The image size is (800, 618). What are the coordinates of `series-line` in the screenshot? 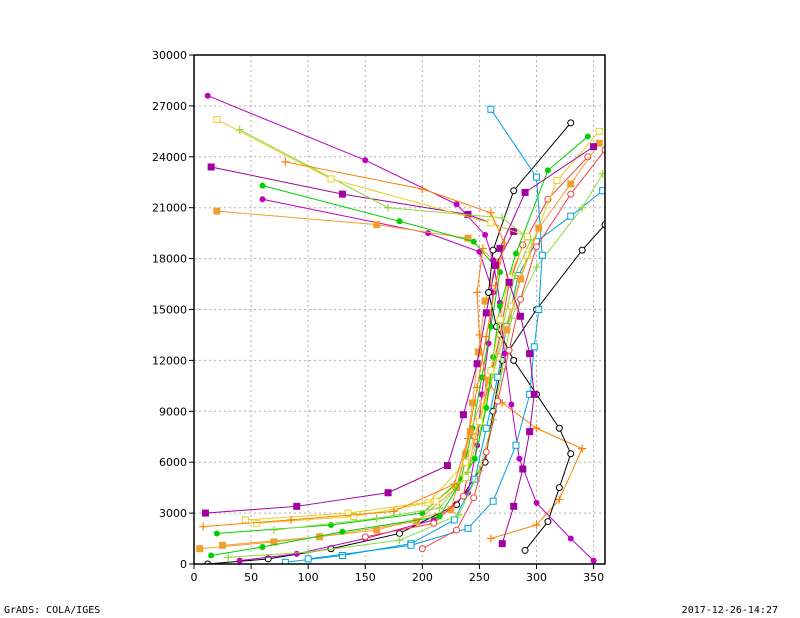 It's located at (513, 349).